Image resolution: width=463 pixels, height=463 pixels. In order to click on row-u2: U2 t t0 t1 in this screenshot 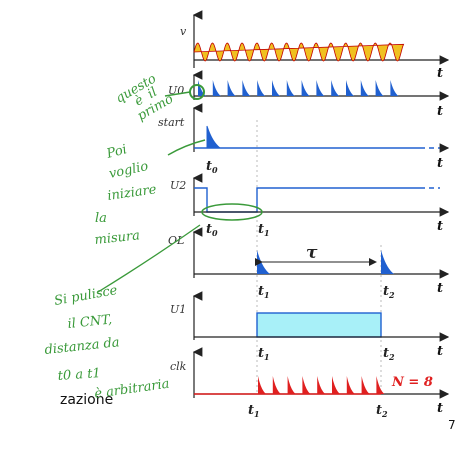, I will do `click(310, 205)`.